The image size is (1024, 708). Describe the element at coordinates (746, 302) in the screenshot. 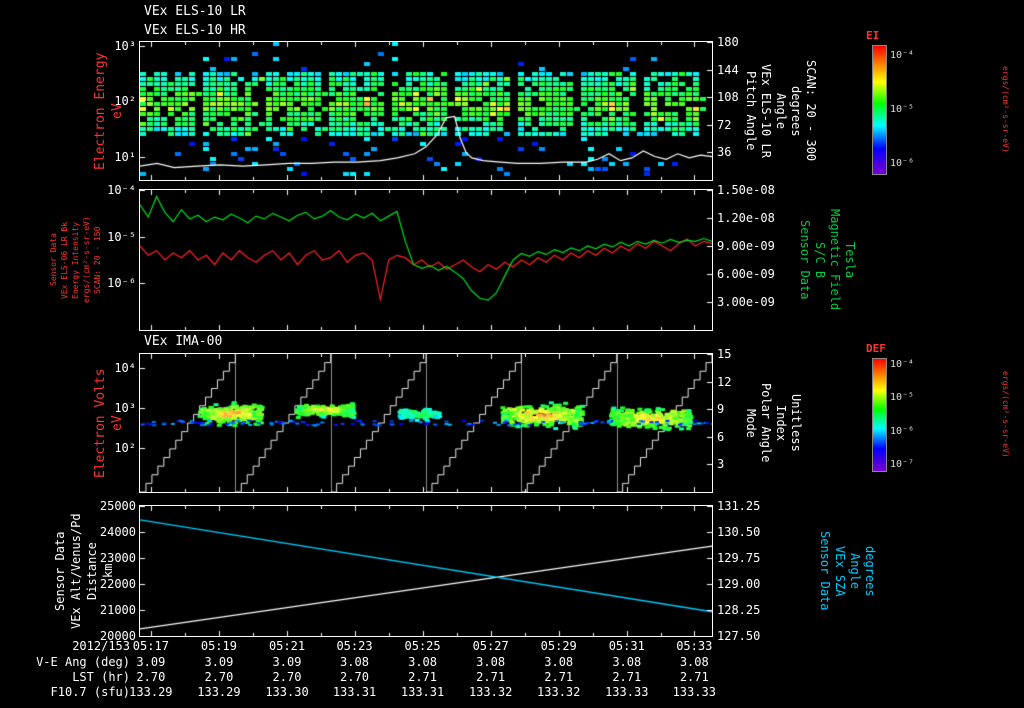

I see `panel2-right-tick-label: 3.00e-09` at that location.